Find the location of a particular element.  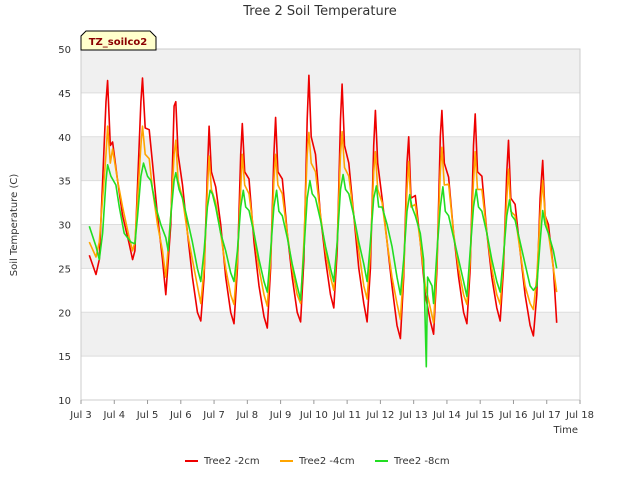

legend-item: Tree2 -8cm is located at coordinates (412, 461).